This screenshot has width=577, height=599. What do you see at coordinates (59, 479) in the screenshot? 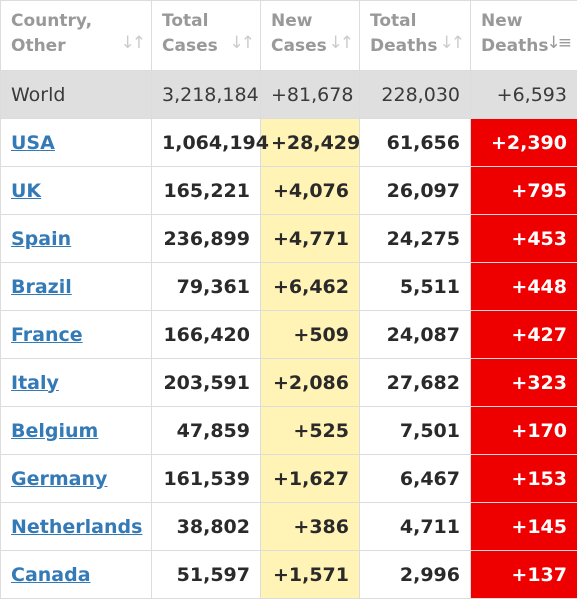
I see `country-link: Germany` at bounding box center [59, 479].